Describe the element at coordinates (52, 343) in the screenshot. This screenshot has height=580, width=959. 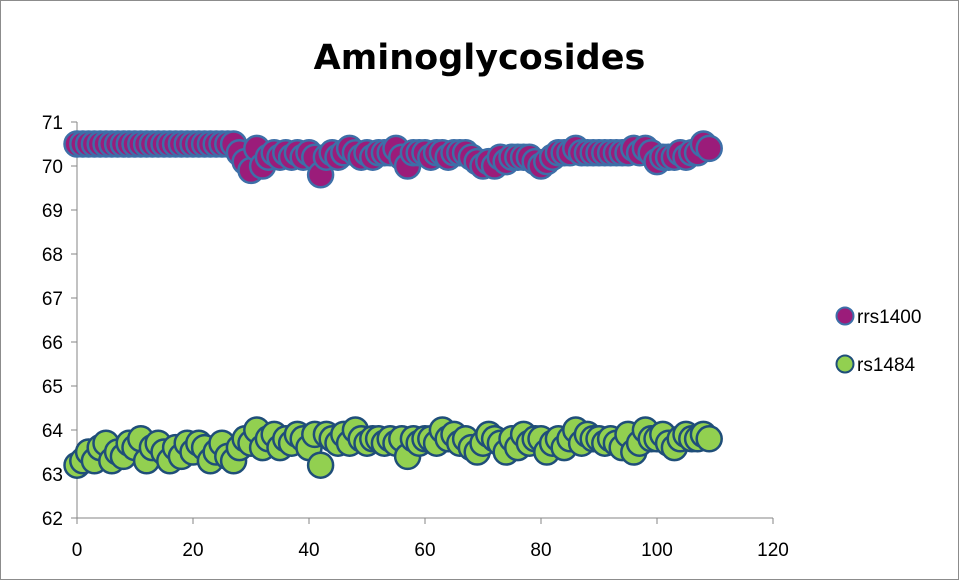
I see `y-tick-label: 66` at that location.